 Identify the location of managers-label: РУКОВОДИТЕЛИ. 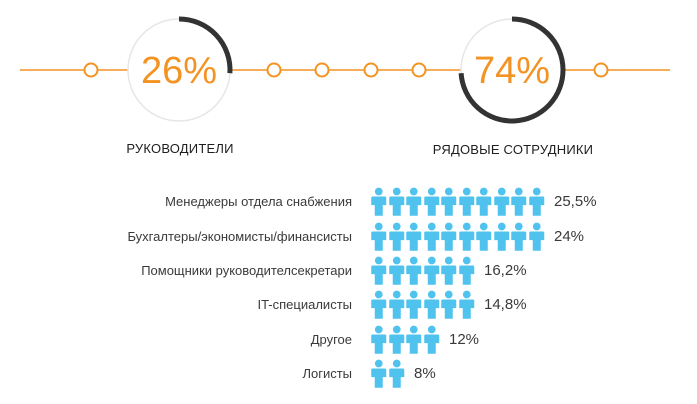
(180, 148).